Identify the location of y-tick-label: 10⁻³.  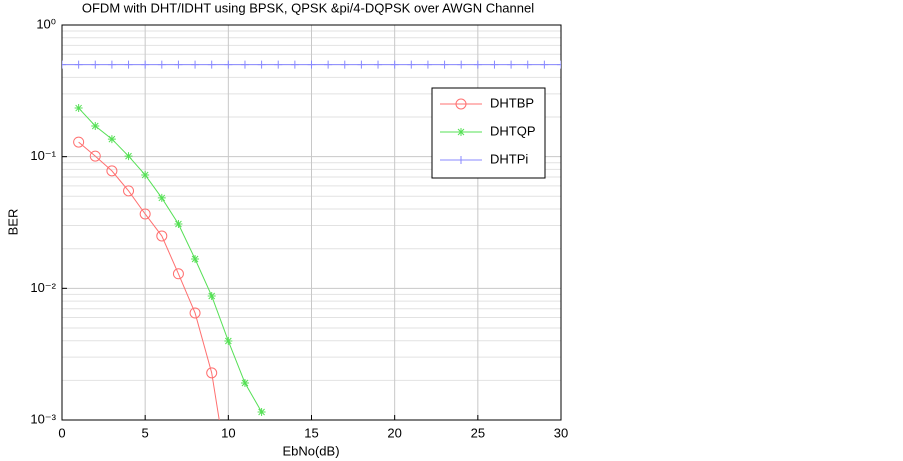
(43, 418).